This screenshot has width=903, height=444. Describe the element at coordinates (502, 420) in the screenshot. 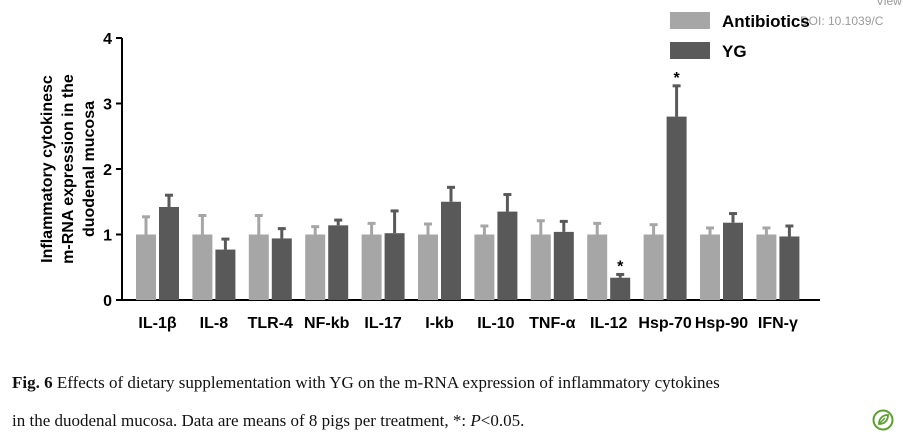

I see `caption-text-3: <0.05.` at that location.